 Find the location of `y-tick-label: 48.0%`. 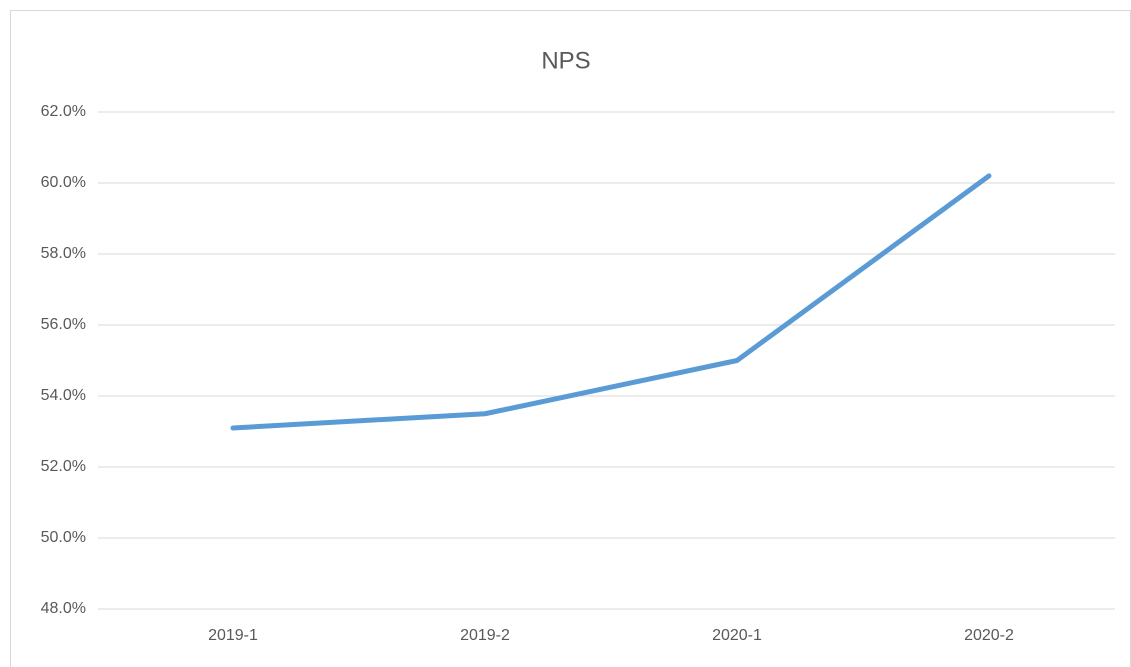

y-tick-label: 48.0% is located at coordinates (63, 608).